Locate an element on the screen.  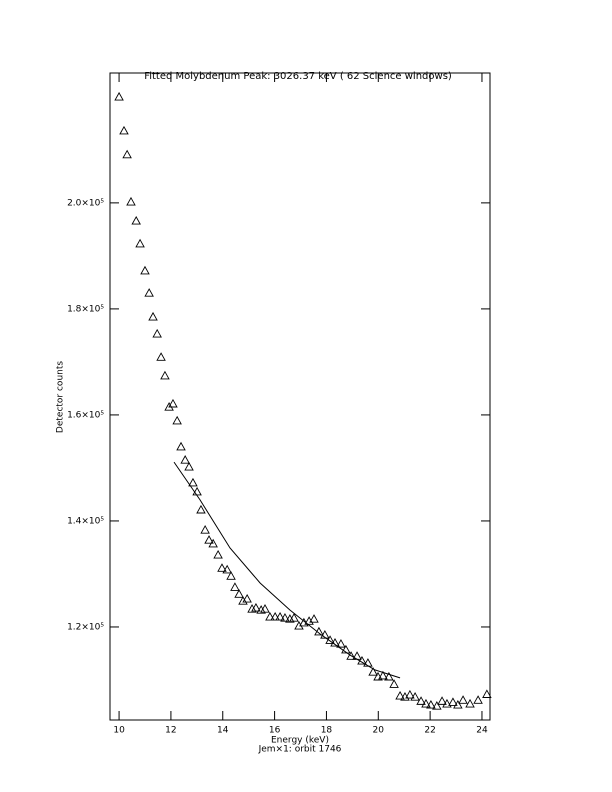
y-tick-label: 2.0×10⁵ is located at coordinates (85, 203).